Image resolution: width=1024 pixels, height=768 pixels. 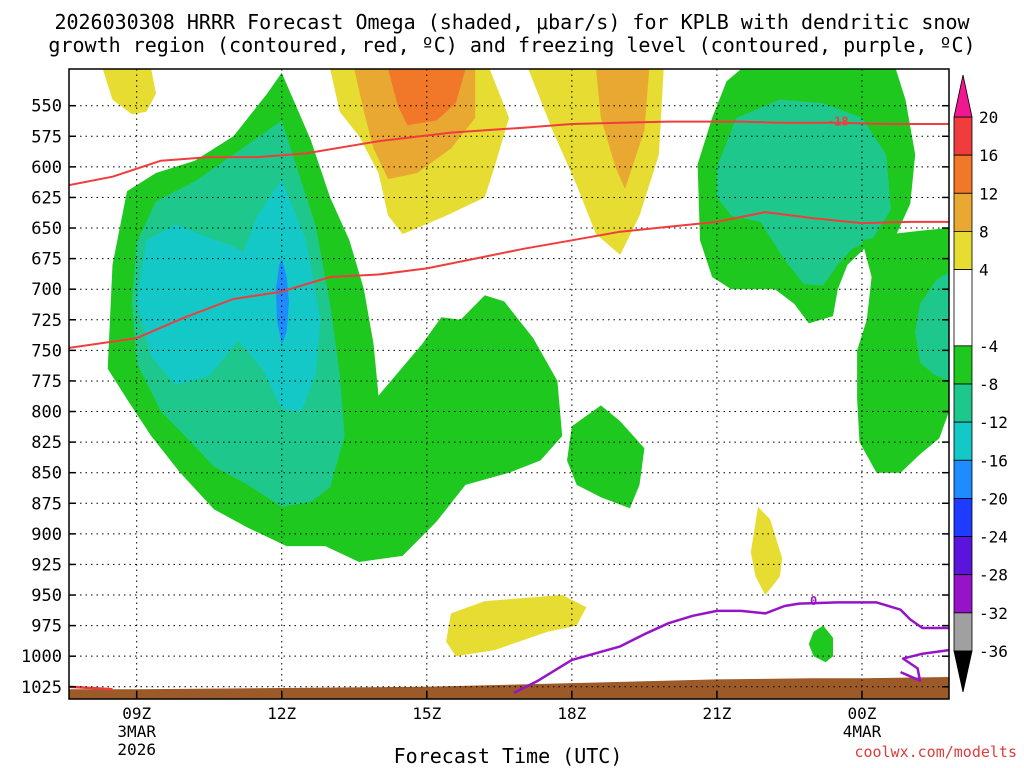 I want to click on y-tick-label-675: 675, so click(x=46, y=260).